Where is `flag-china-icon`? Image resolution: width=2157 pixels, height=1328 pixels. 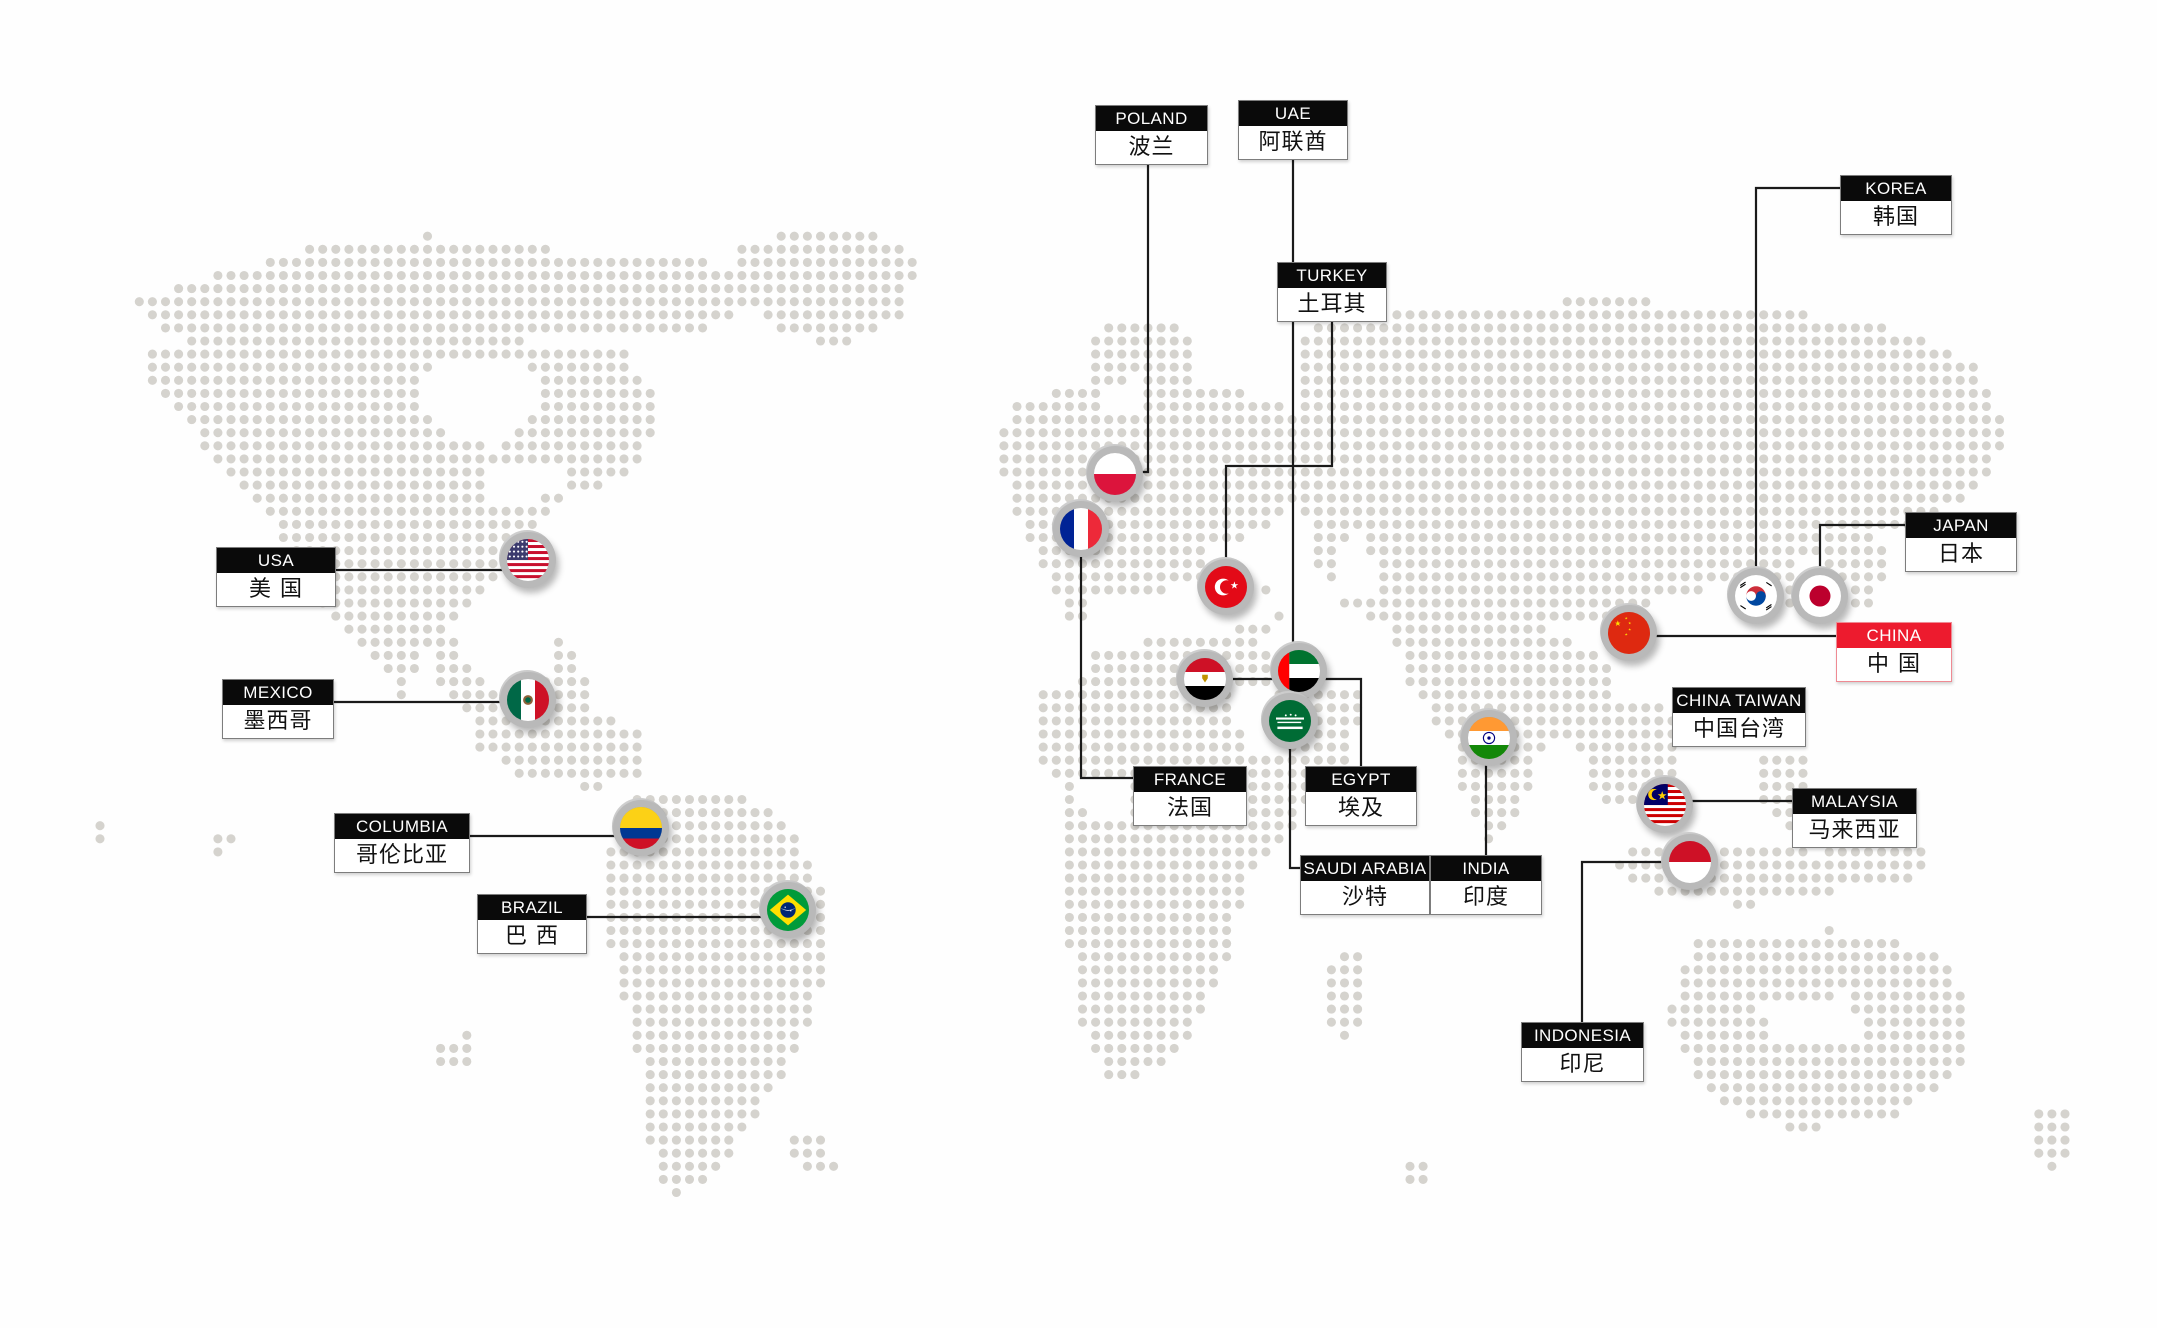 flag-china-icon is located at coordinates (1629, 633).